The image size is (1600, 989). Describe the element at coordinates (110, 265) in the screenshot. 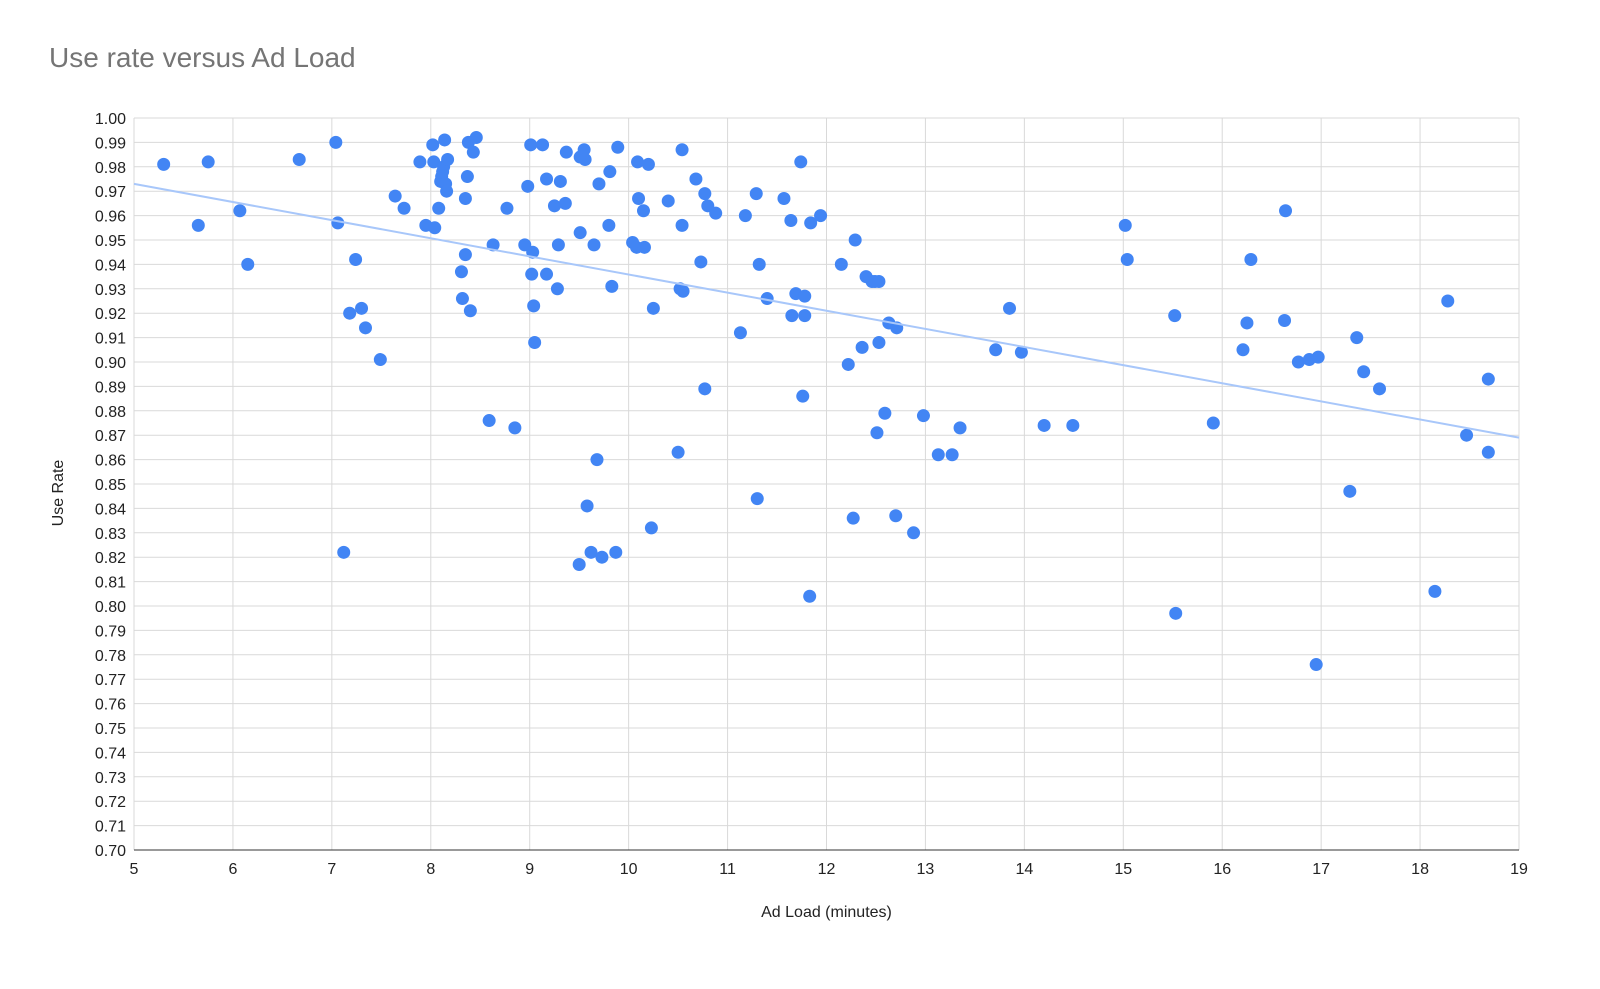

I see `y-tick-label: 0.94` at that location.